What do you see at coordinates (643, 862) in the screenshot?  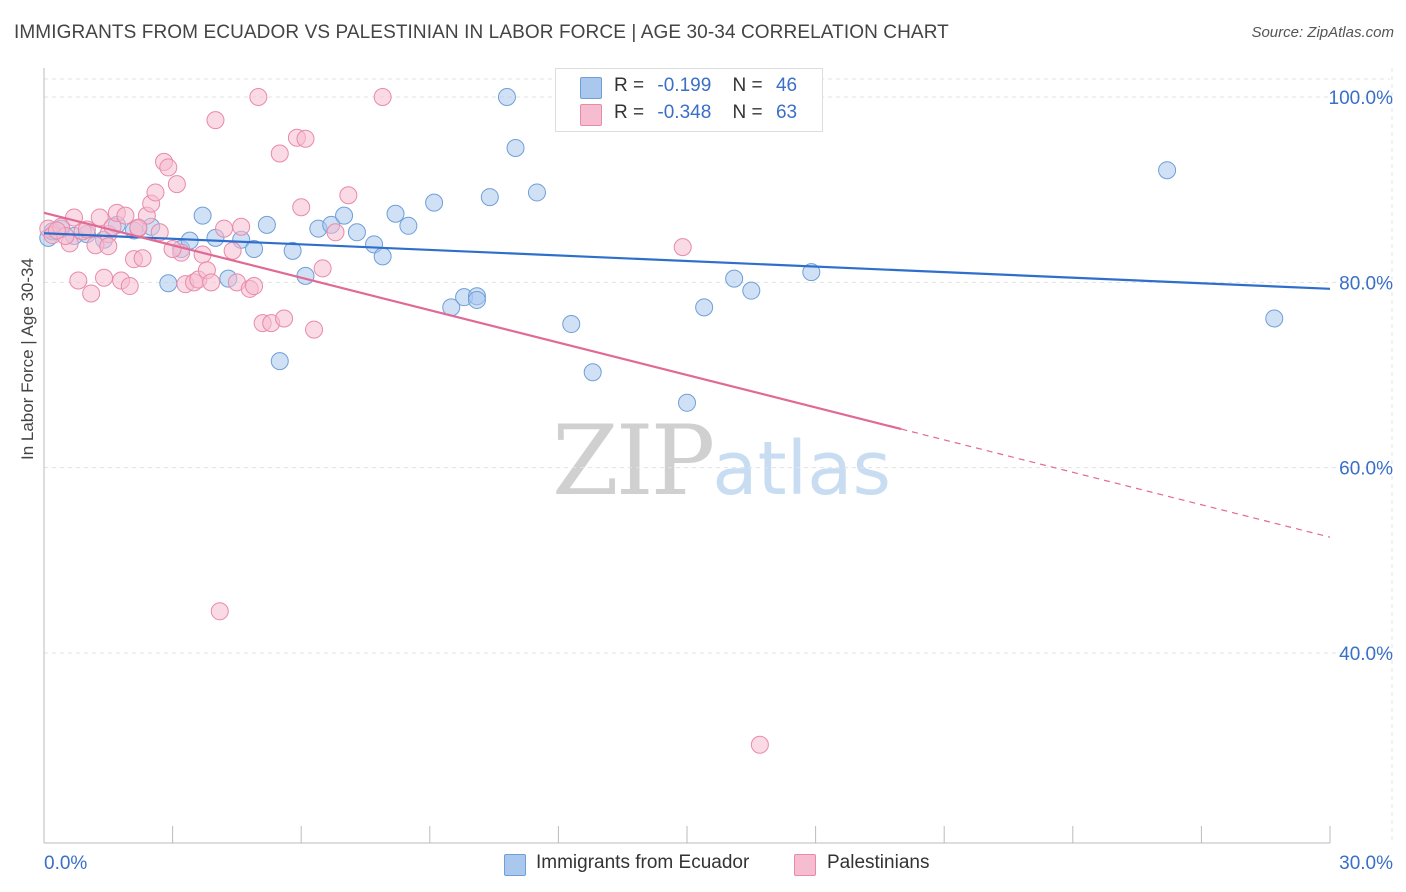 I see `bottom-legend-ecuador: Immigrants from Ecuador` at bounding box center [643, 862].